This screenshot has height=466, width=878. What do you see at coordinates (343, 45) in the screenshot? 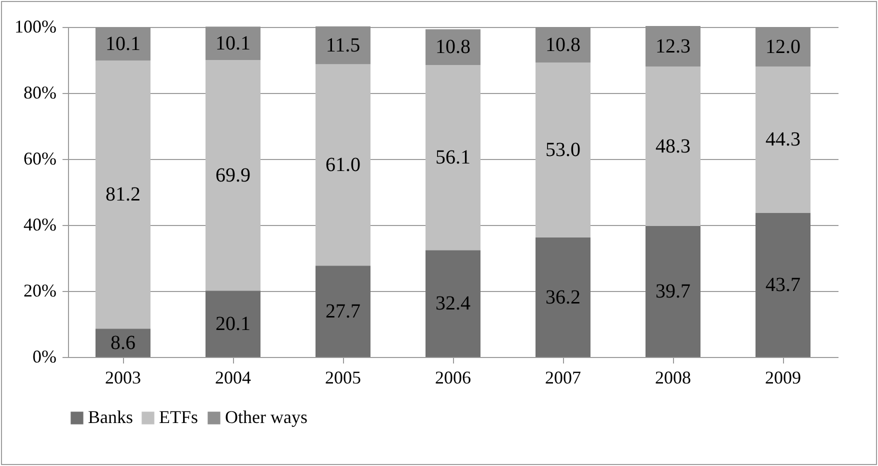
I see `data-label: 11.5` at bounding box center [343, 45].